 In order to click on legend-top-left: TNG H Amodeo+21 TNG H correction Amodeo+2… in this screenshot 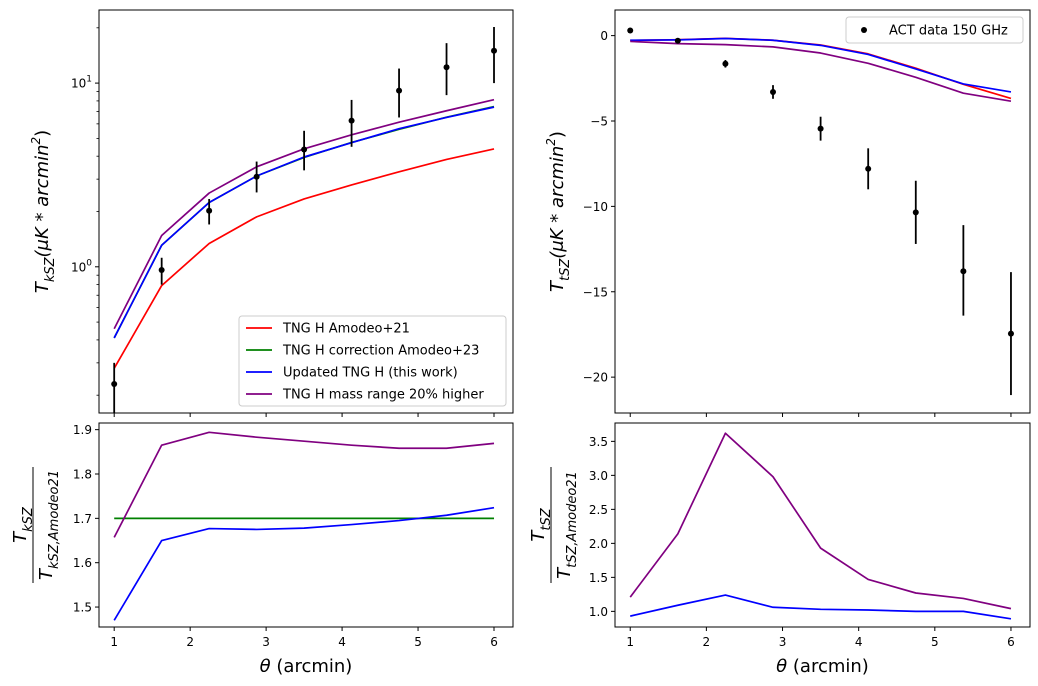, I will do `click(372, 361)`.